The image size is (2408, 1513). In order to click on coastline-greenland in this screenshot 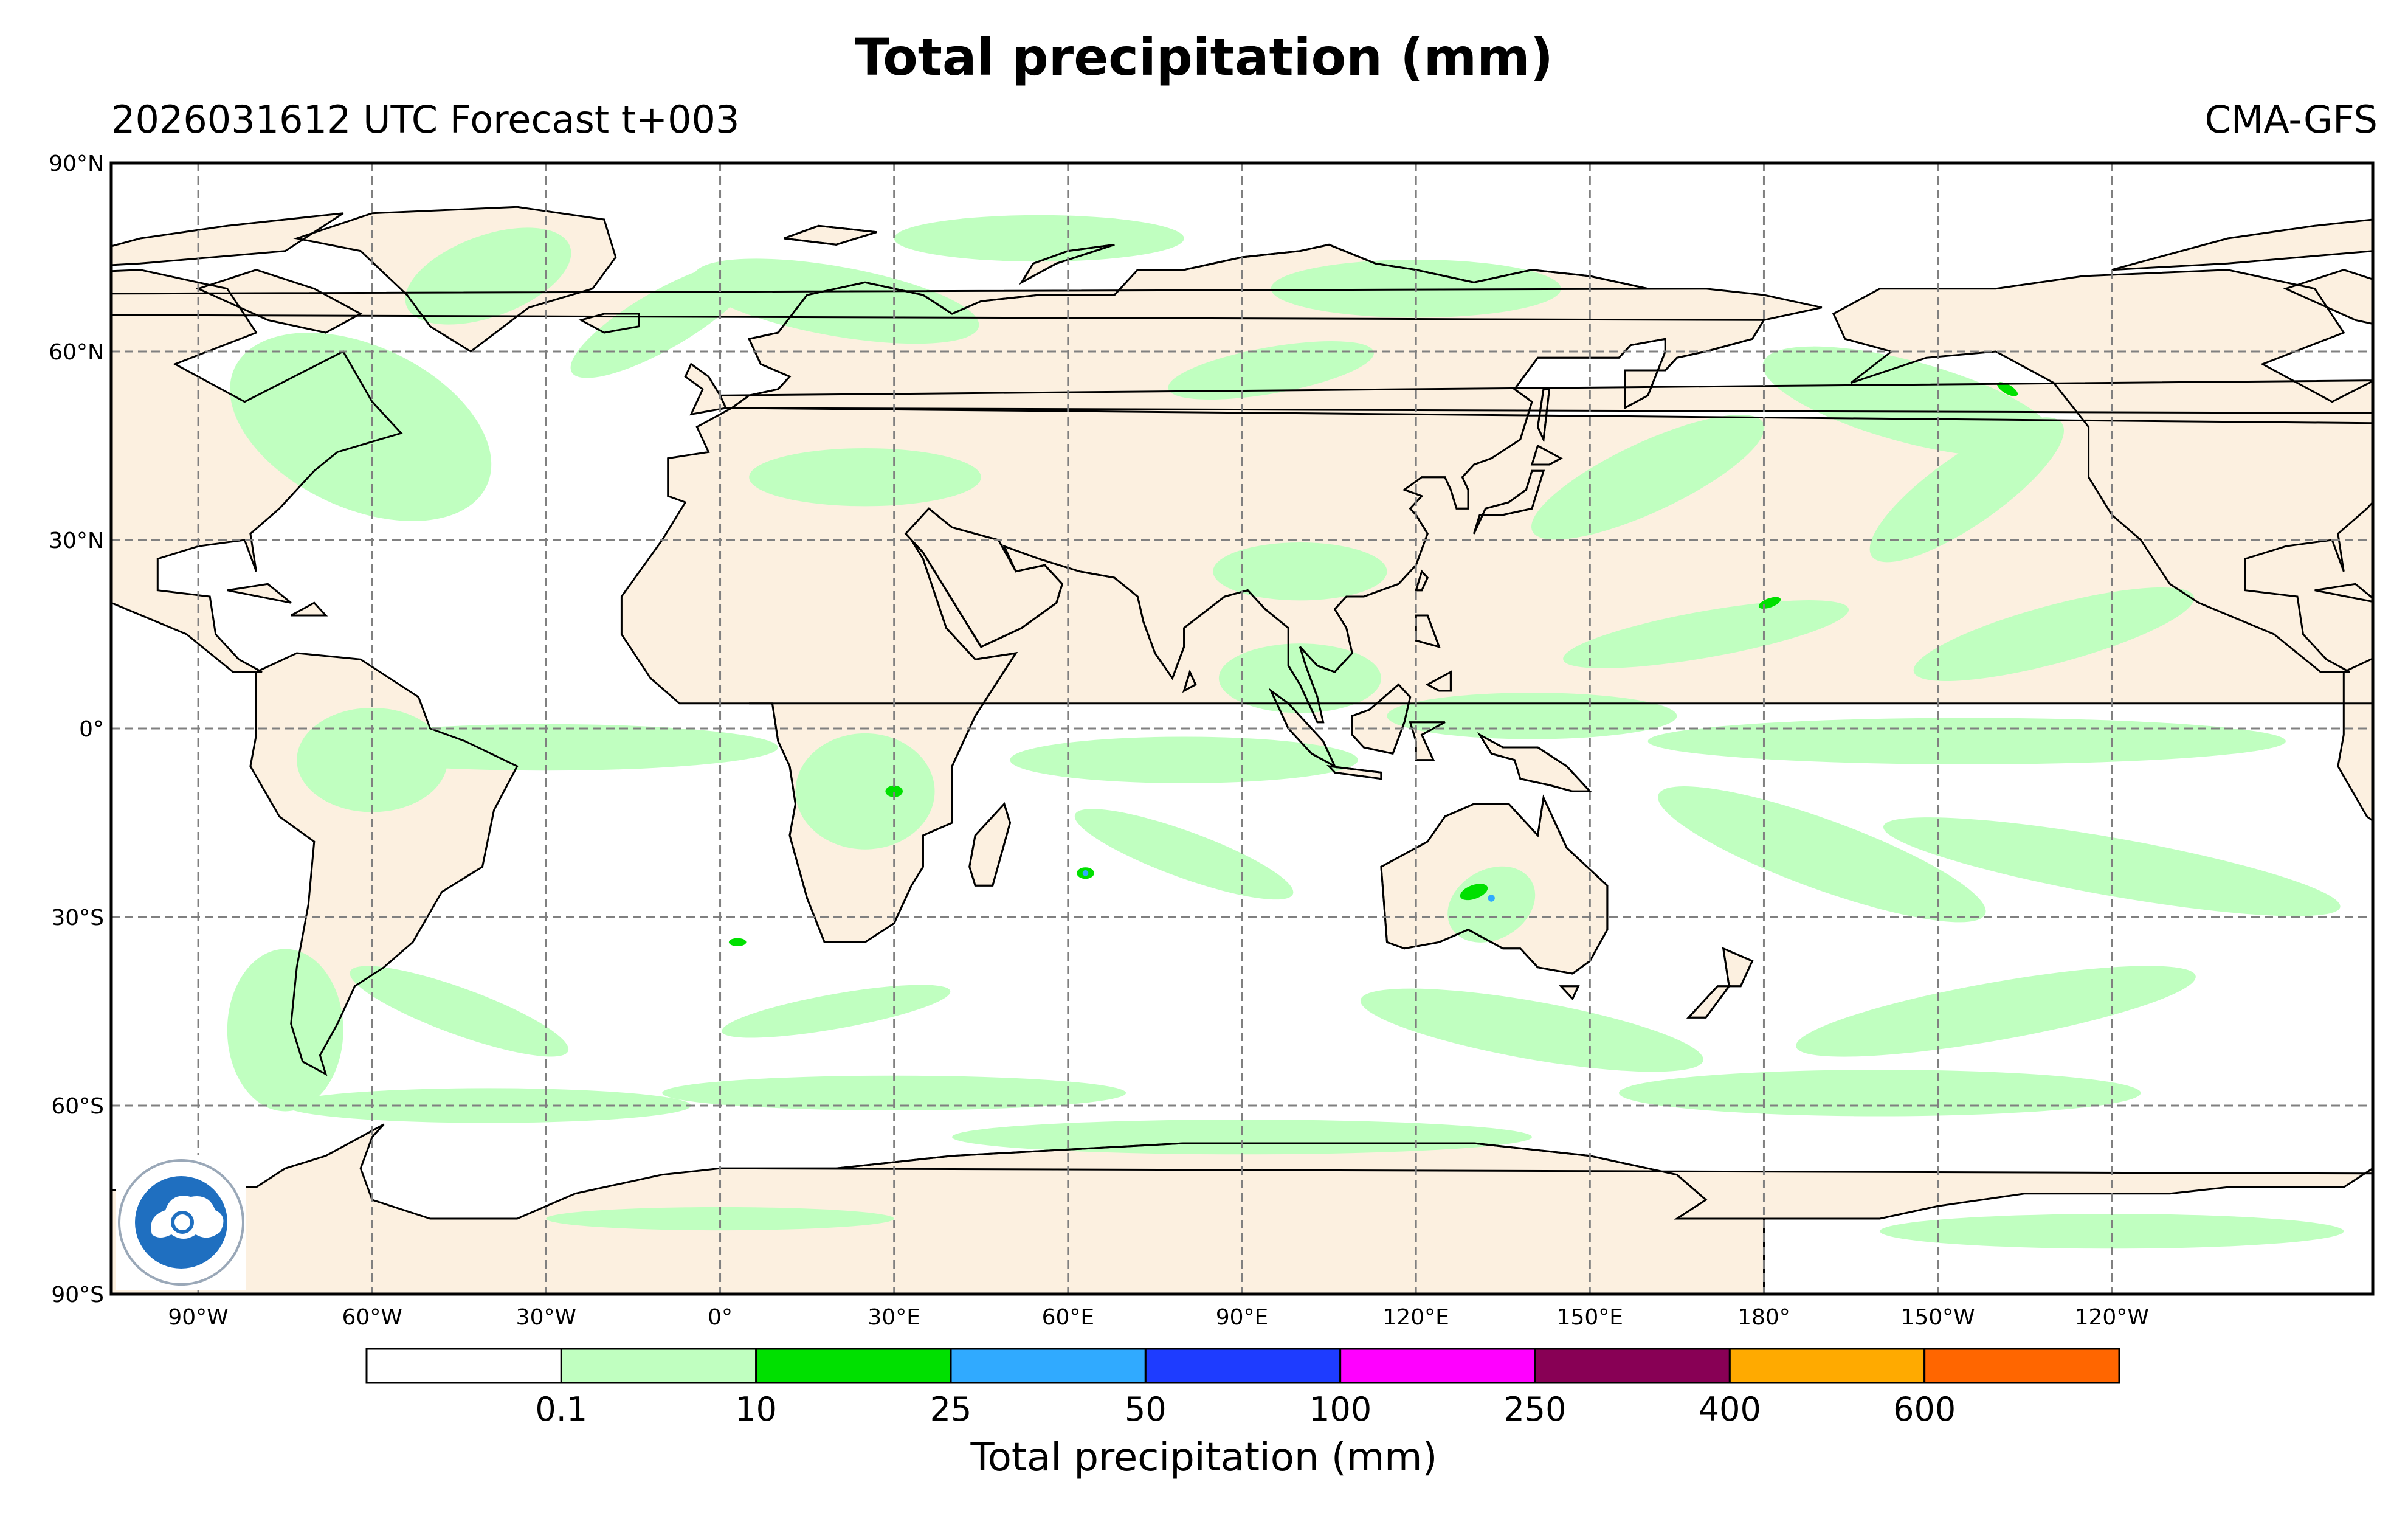, I will do `click(455, 279)`.